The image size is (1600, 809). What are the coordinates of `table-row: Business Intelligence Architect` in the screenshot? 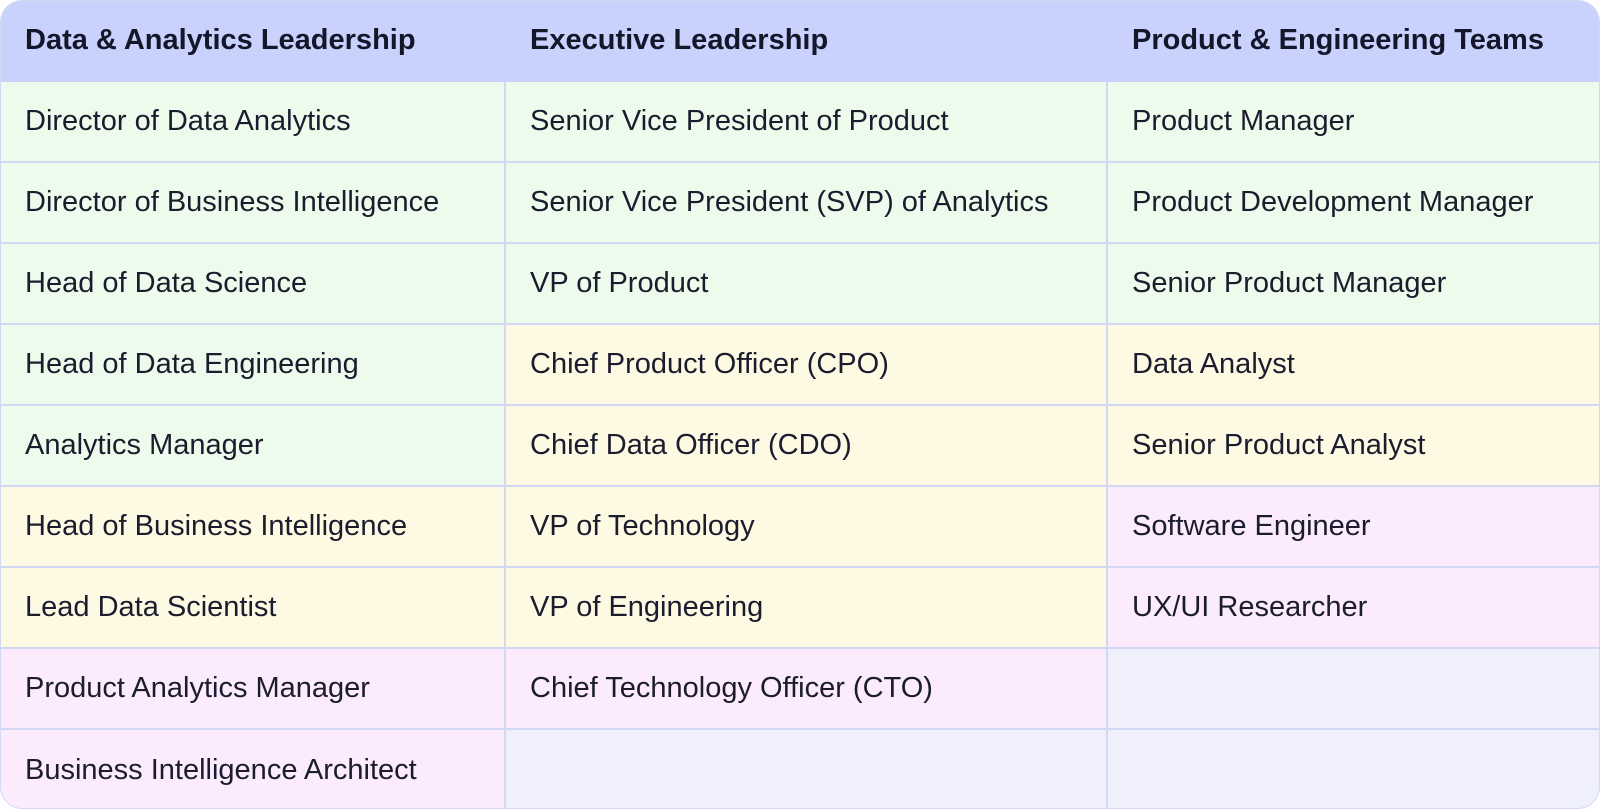 It's located at (800, 768).